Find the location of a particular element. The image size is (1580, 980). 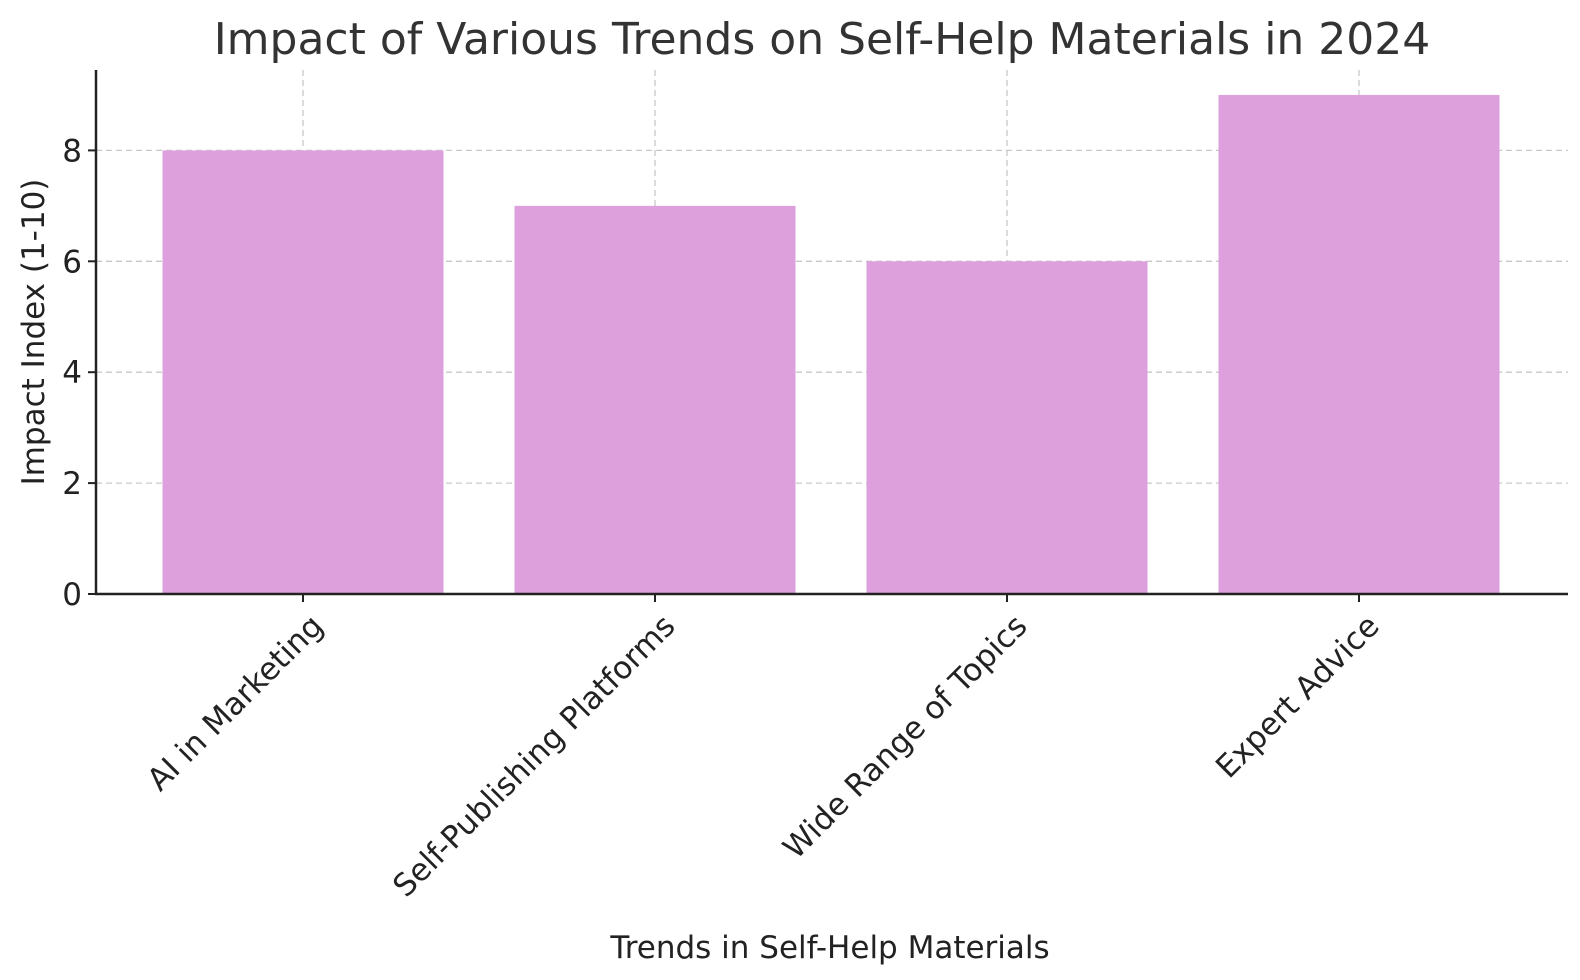

y-tick-label: 4 is located at coordinates (72, 373).